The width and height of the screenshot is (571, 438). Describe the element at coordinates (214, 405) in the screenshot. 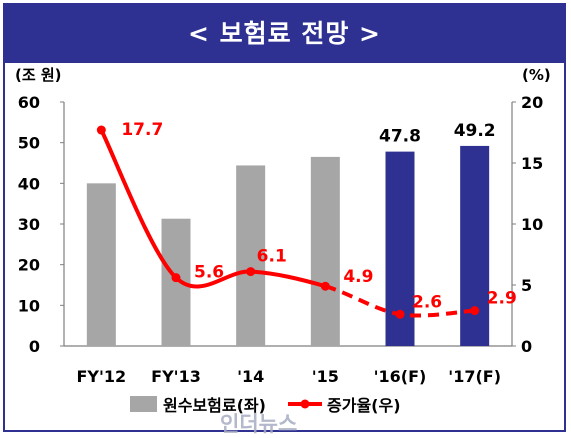

I see `legend-bar-label: 원수보험료(좌)` at that location.